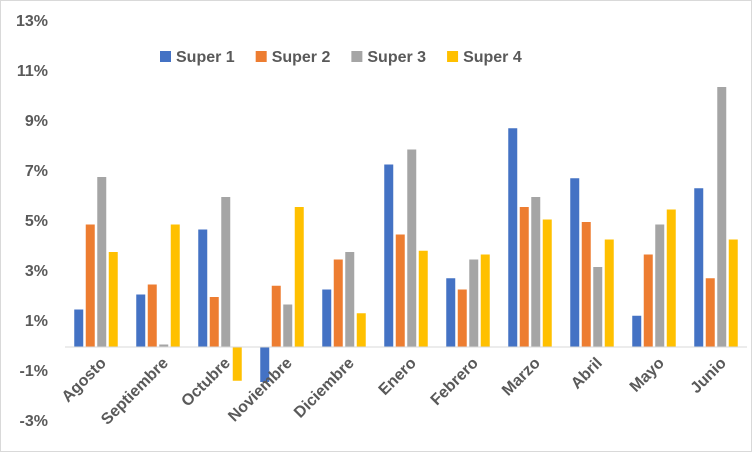 The width and height of the screenshot is (752, 452). What do you see at coordinates (205, 57) in the screenshot?
I see `legend-label: Super 1` at bounding box center [205, 57].